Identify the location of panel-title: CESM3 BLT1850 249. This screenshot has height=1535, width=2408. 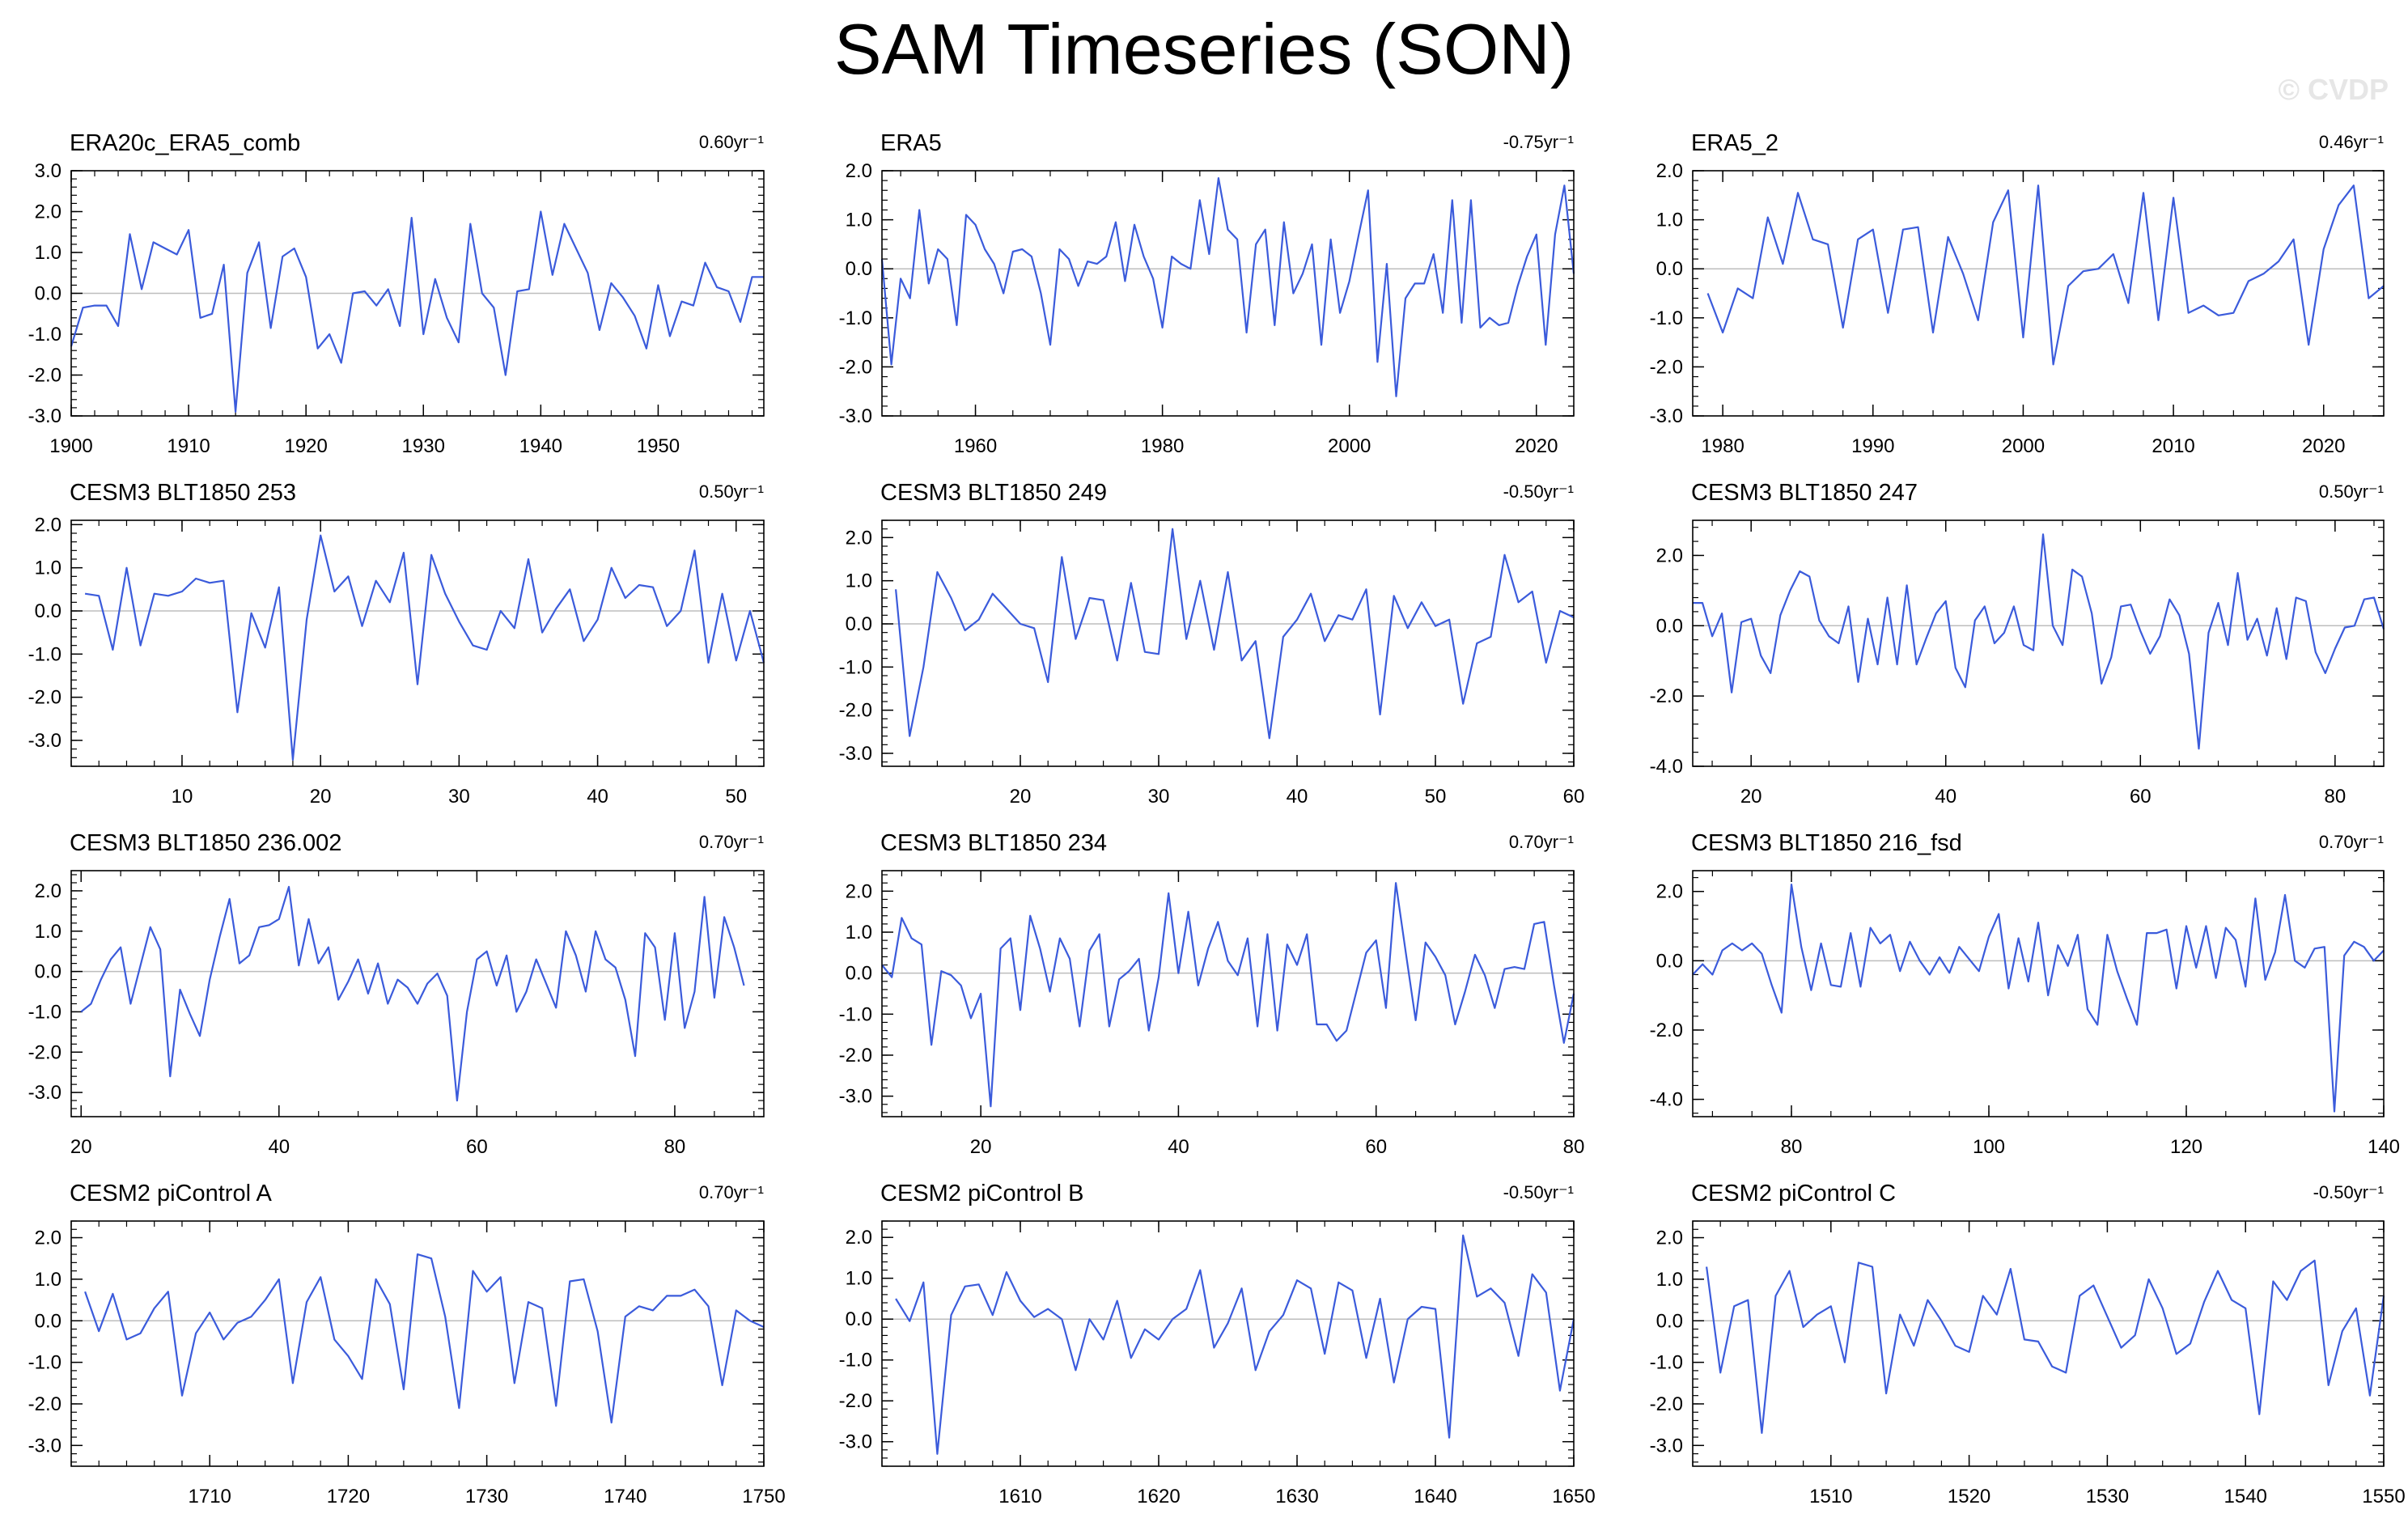
(993, 493).